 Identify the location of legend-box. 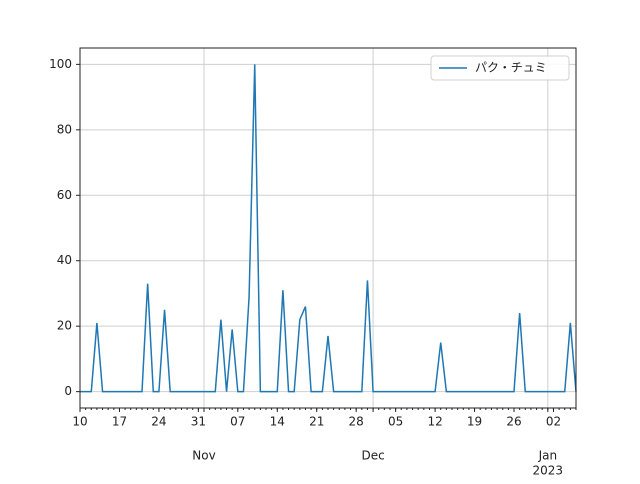
(500, 68).